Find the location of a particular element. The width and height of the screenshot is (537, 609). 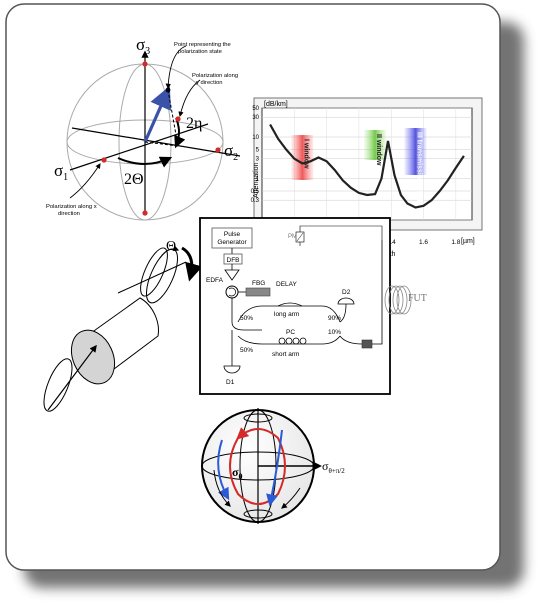

point-south is located at coordinates (145, 213).